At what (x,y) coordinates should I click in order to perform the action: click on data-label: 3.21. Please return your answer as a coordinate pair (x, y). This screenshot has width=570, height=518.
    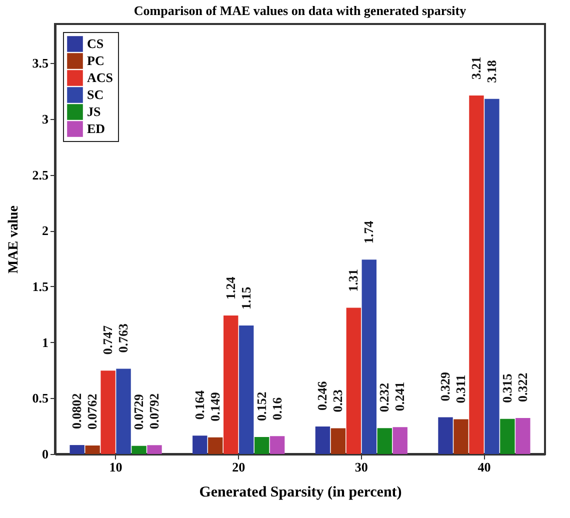
    Looking at the image, I should click on (476, 68).